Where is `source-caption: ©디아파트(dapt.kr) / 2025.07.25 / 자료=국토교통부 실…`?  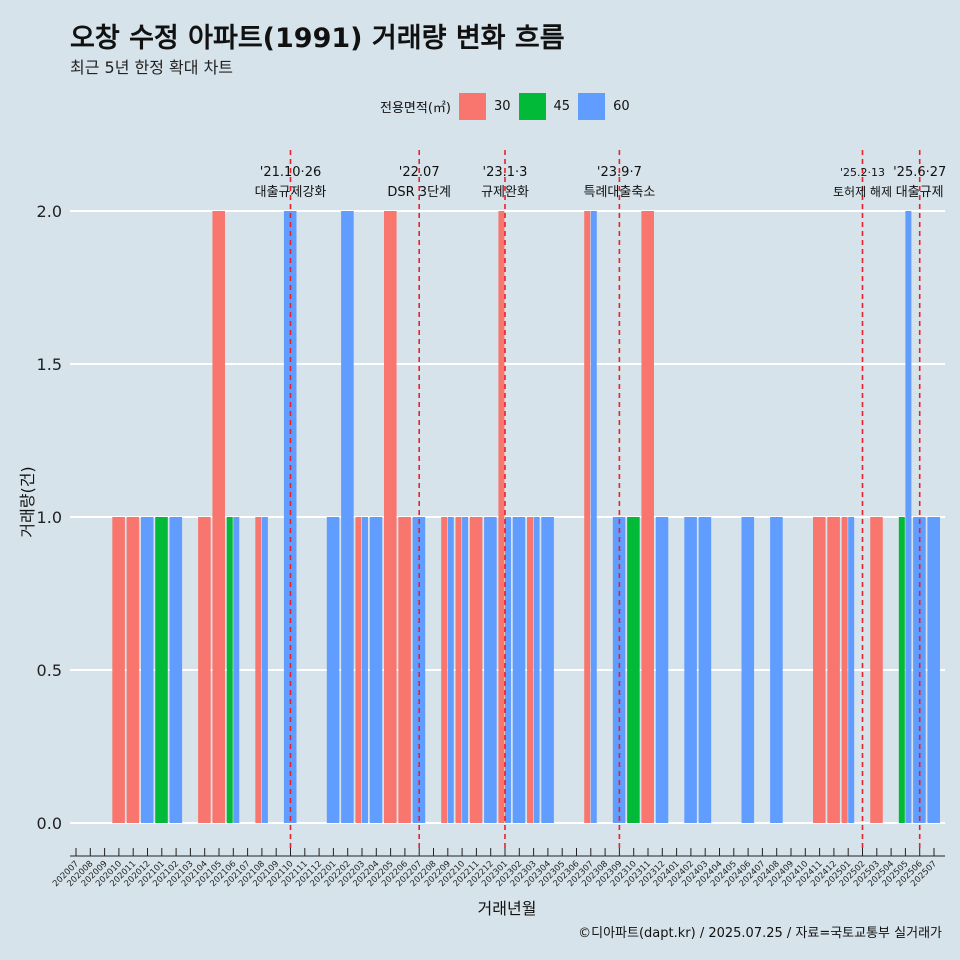 source-caption: ©디아파트(dapt.kr) / 2025.07.25 / 자료=국토교통부 실… is located at coordinates (760, 933).